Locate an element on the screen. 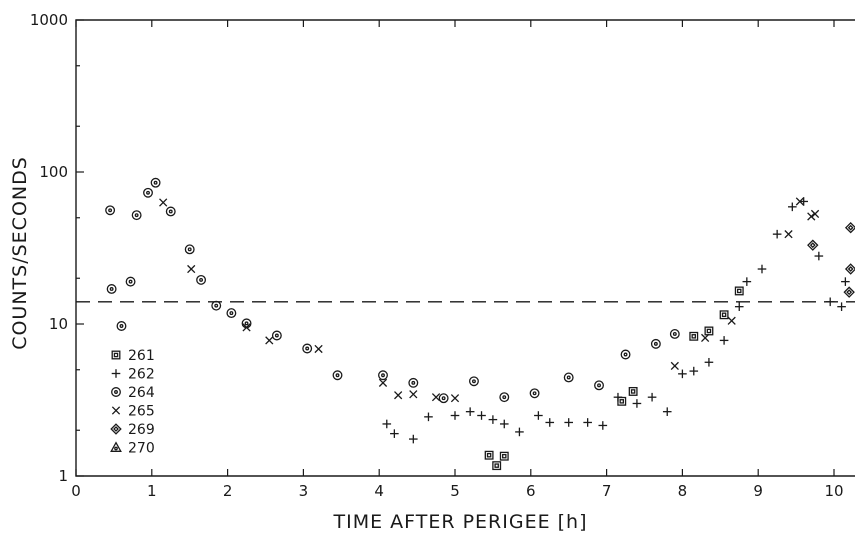  y-tick-label: 1000 is located at coordinates (49, 20).